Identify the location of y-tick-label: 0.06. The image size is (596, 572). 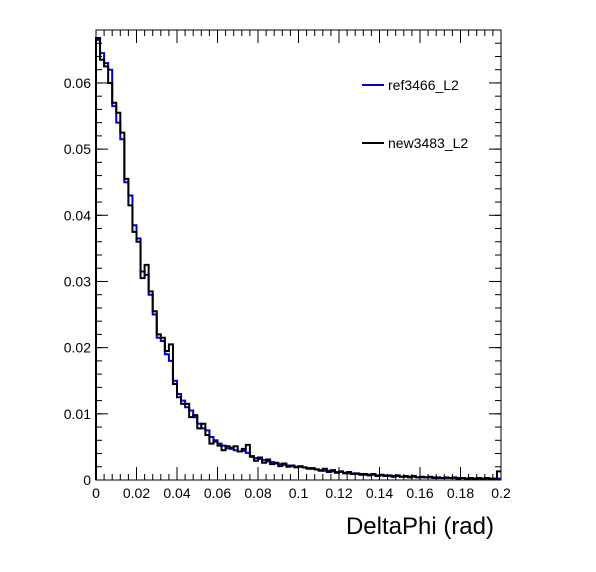
(77, 83).